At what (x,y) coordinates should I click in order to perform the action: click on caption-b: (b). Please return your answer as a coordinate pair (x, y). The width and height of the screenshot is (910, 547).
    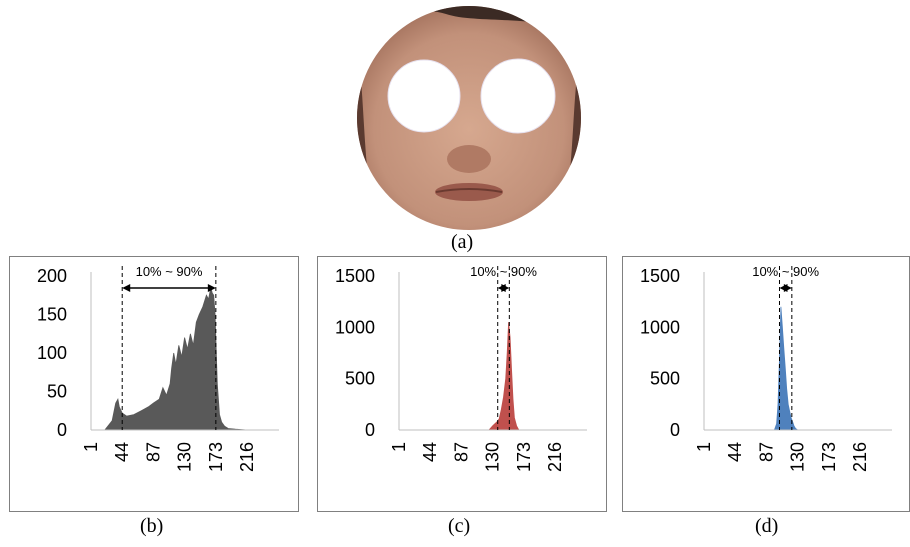
    Looking at the image, I should click on (151, 526).